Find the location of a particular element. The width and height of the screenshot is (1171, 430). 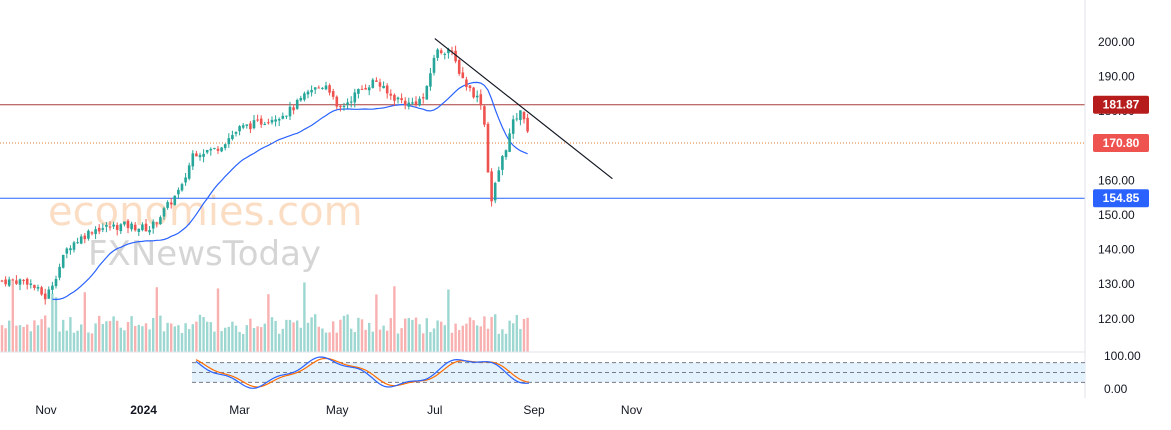

trendline is located at coordinates (523, 109).